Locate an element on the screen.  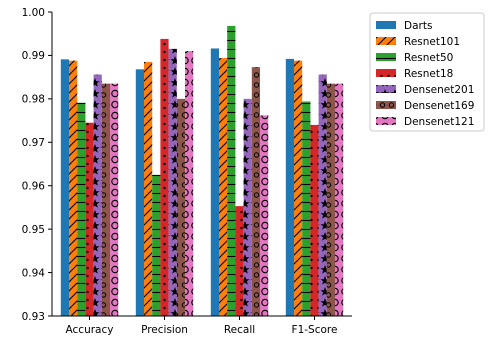
legend-swatch-hatch-densenet121 is located at coordinates (386, 121).